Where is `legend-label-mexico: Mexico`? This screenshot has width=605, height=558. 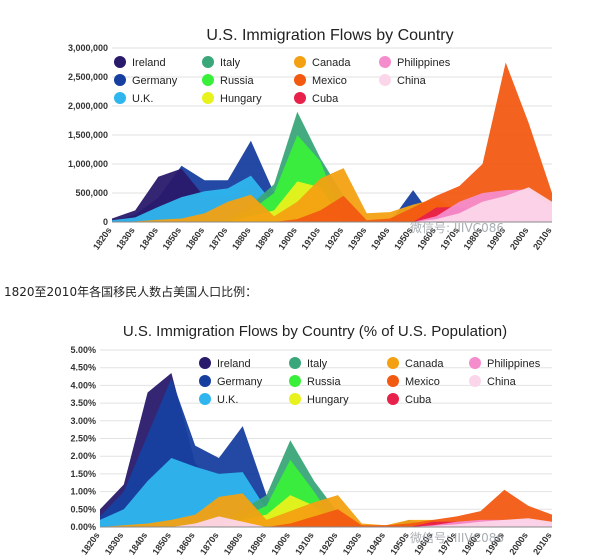
legend-label-mexico: Mexico is located at coordinates (422, 382).